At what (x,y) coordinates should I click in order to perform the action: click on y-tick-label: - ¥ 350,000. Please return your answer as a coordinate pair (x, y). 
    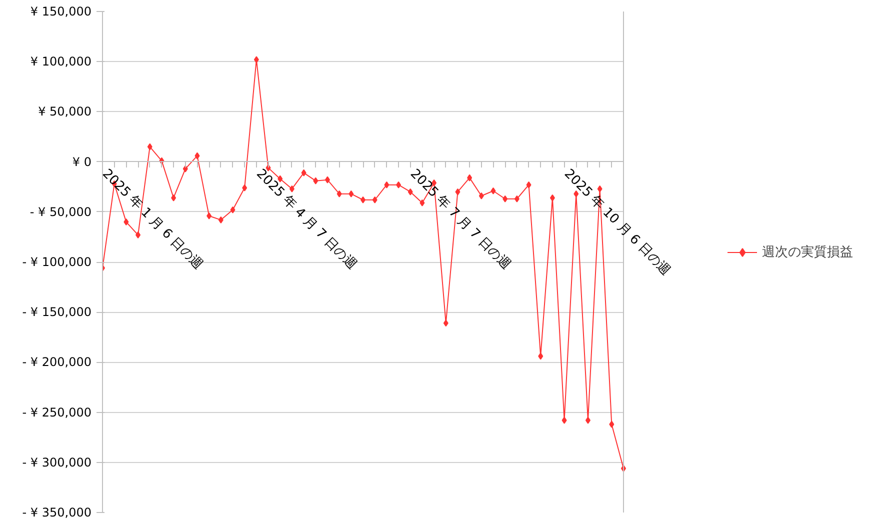
    Looking at the image, I should click on (57, 513).